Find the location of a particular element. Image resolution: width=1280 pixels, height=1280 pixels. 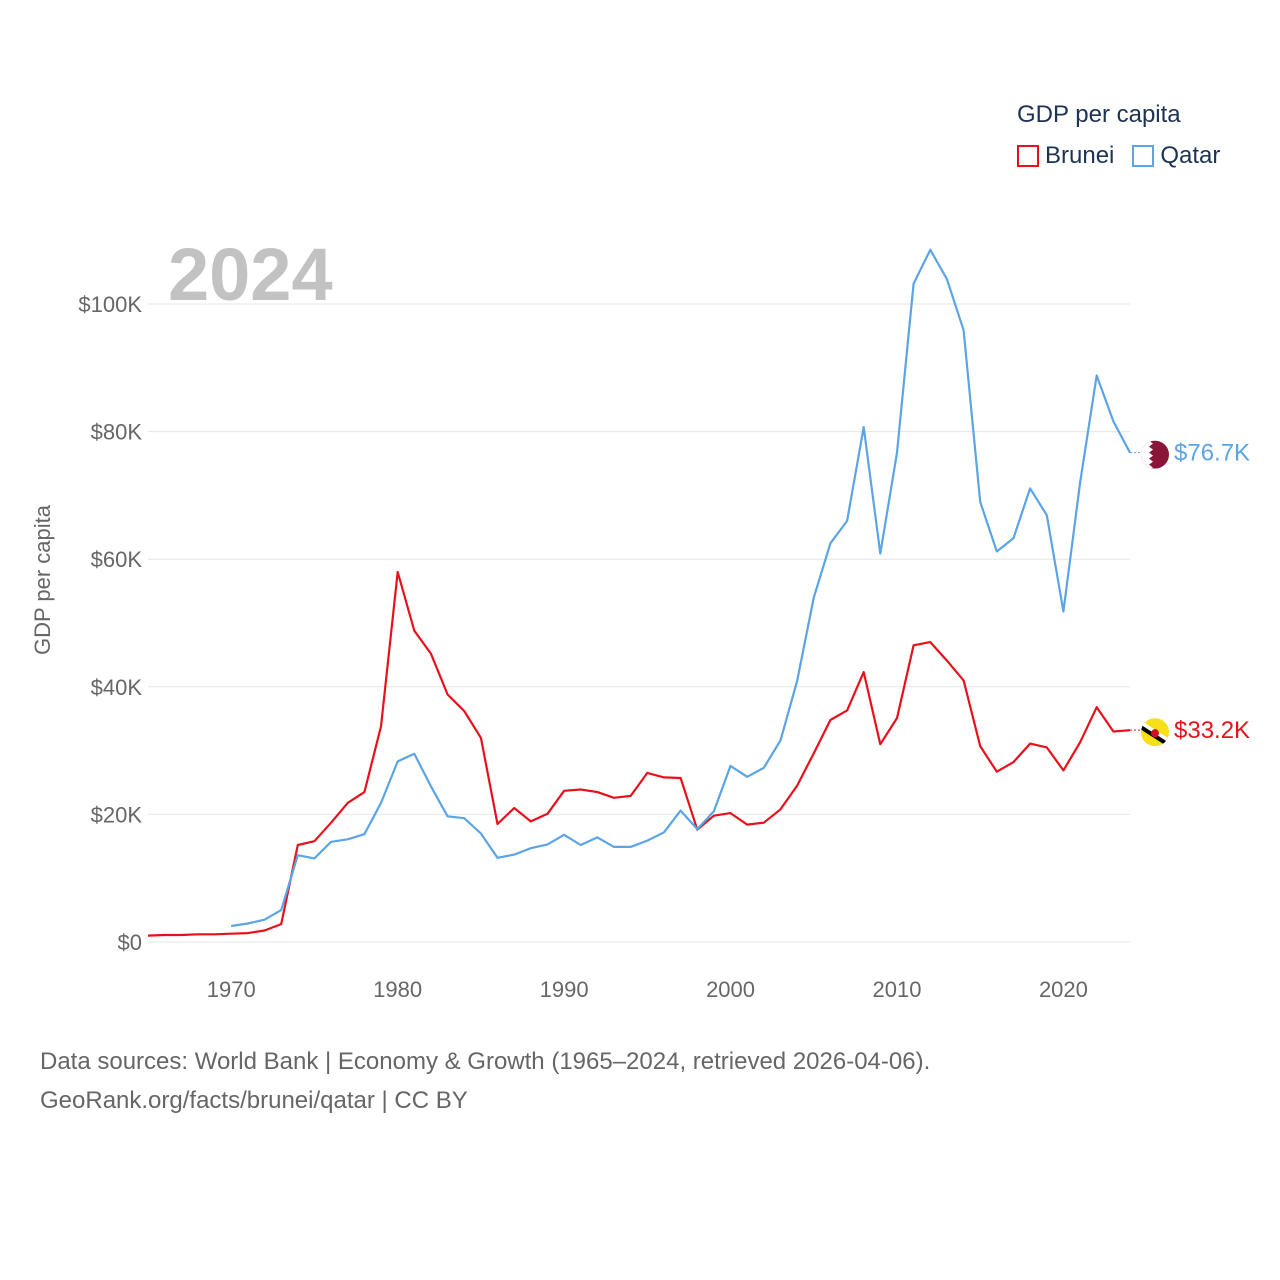

legend-label-brunei: Brunei is located at coordinates (1080, 155).